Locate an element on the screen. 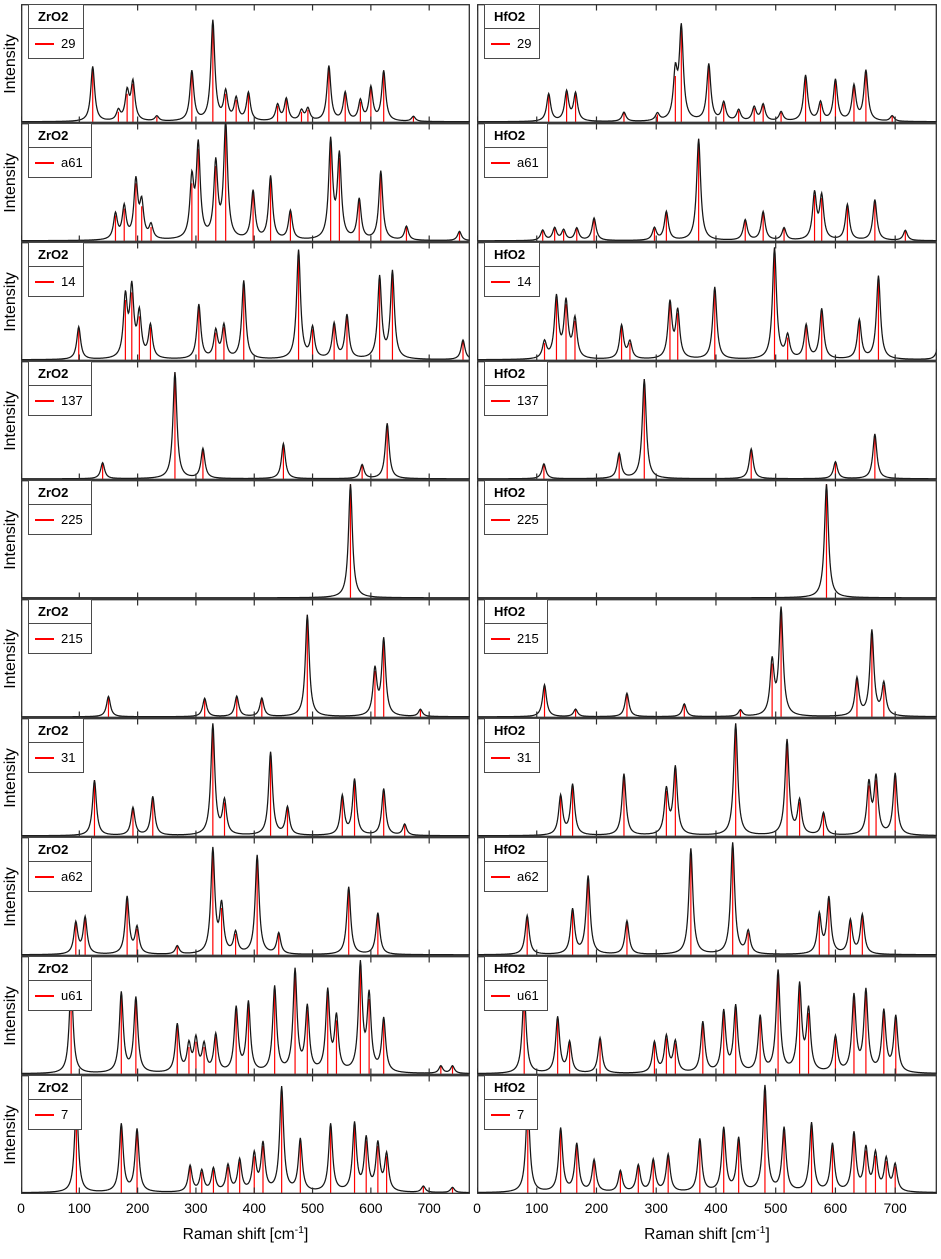 The width and height of the screenshot is (941, 1259). legend-entry: a62 is located at coordinates (60, 876).